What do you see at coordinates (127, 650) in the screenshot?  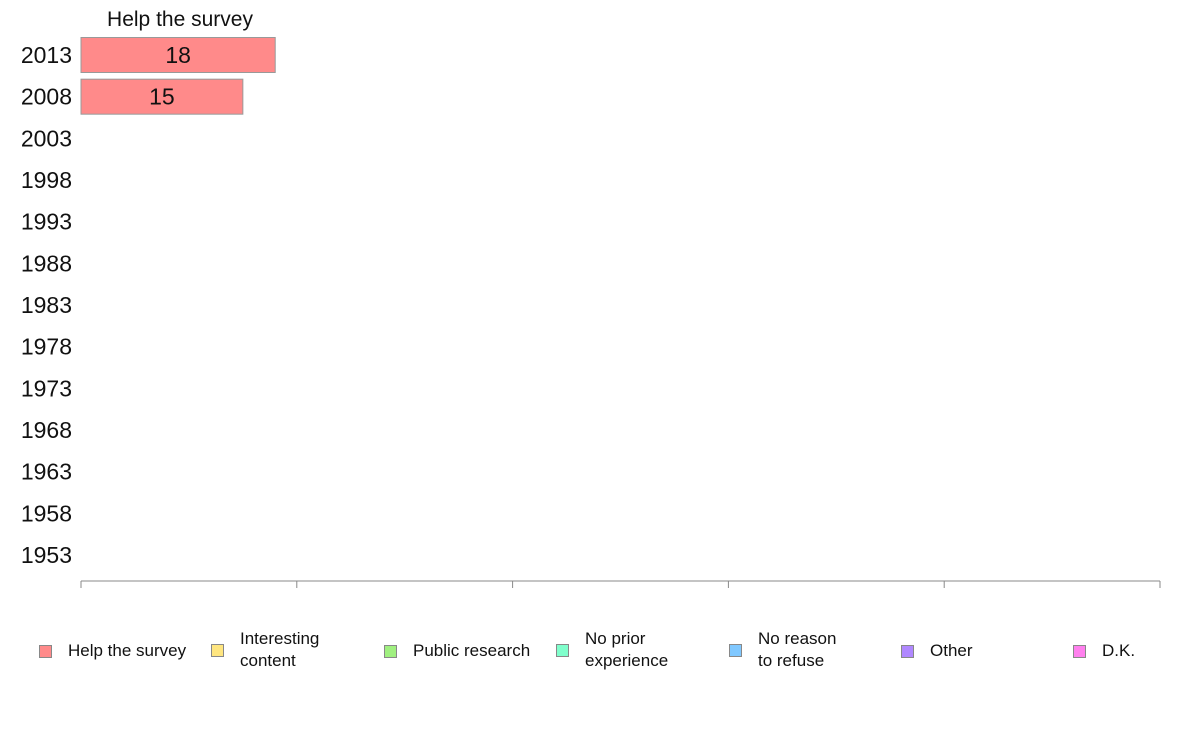 I see `legend-label: Help the survey` at bounding box center [127, 650].